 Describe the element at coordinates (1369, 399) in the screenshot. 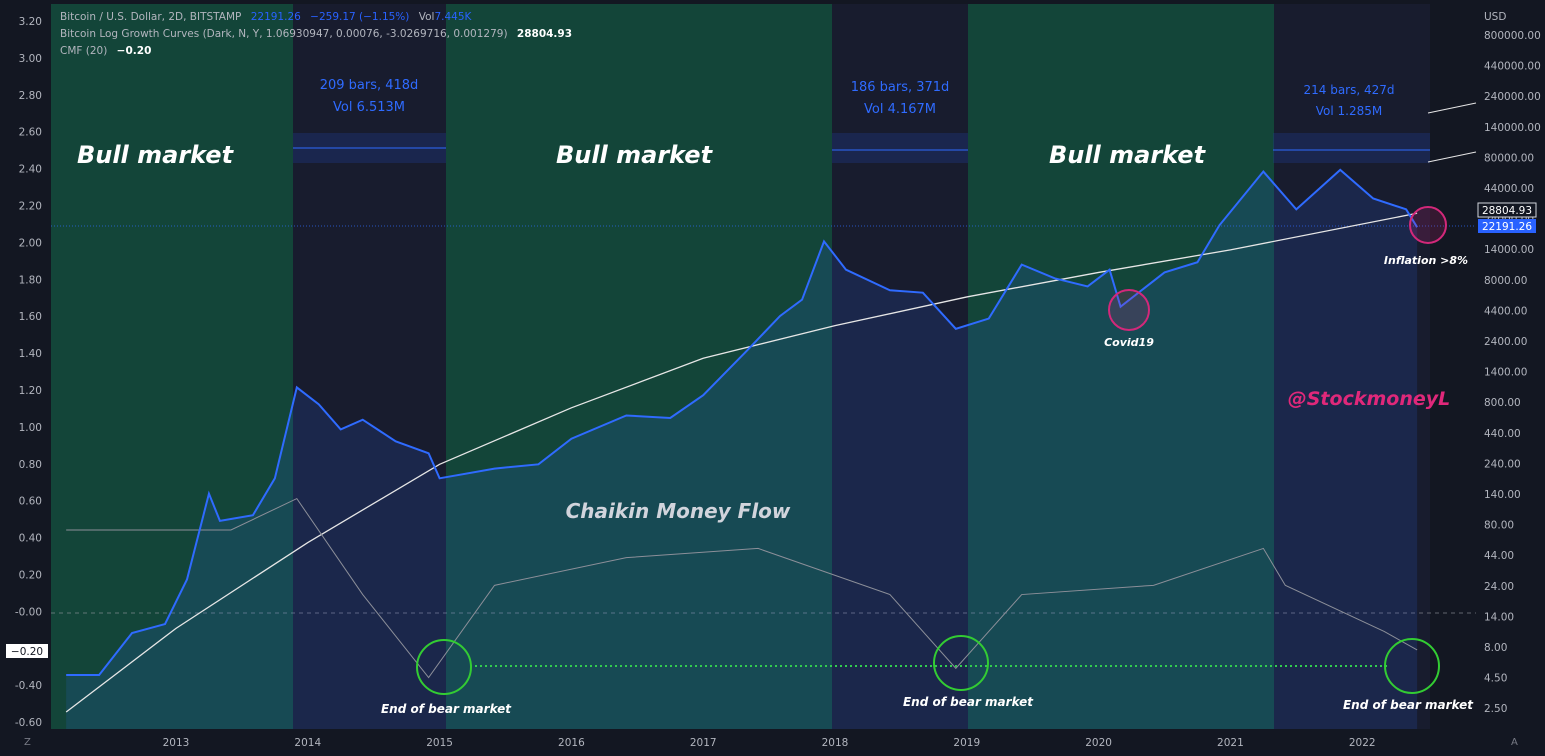

I see `watermark: @StockmoneyL` at that location.